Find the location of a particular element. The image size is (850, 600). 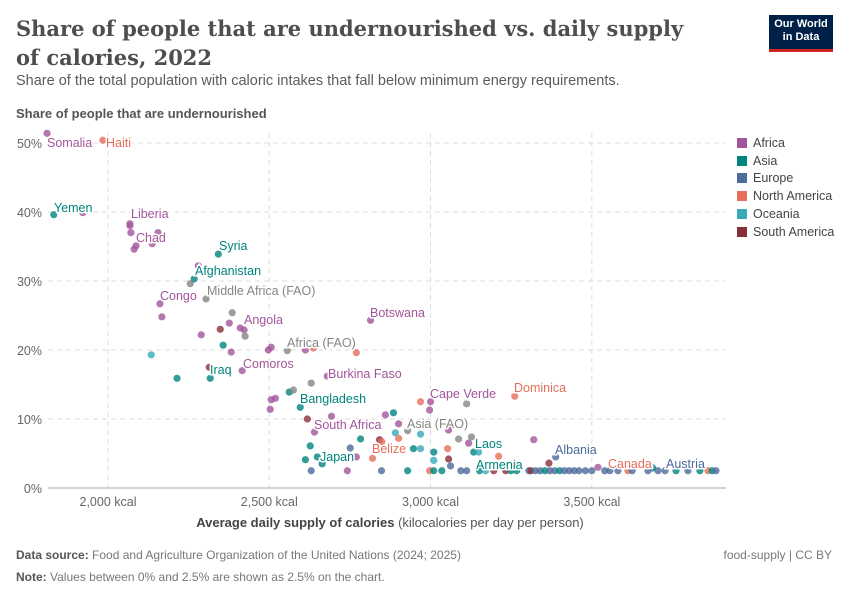

legend-item: Europe is located at coordinates (785, 179).